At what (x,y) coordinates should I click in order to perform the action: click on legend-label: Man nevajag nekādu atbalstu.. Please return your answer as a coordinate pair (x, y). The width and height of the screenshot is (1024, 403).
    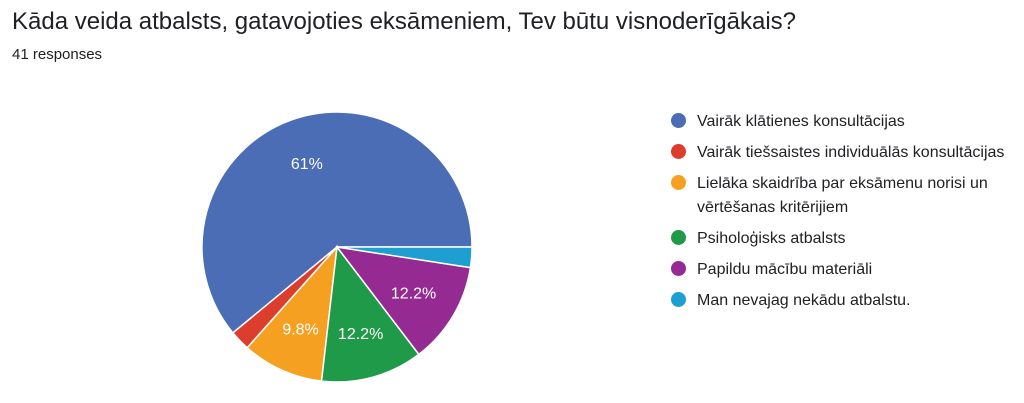
    Looking at the image, I should click on (804, 300).